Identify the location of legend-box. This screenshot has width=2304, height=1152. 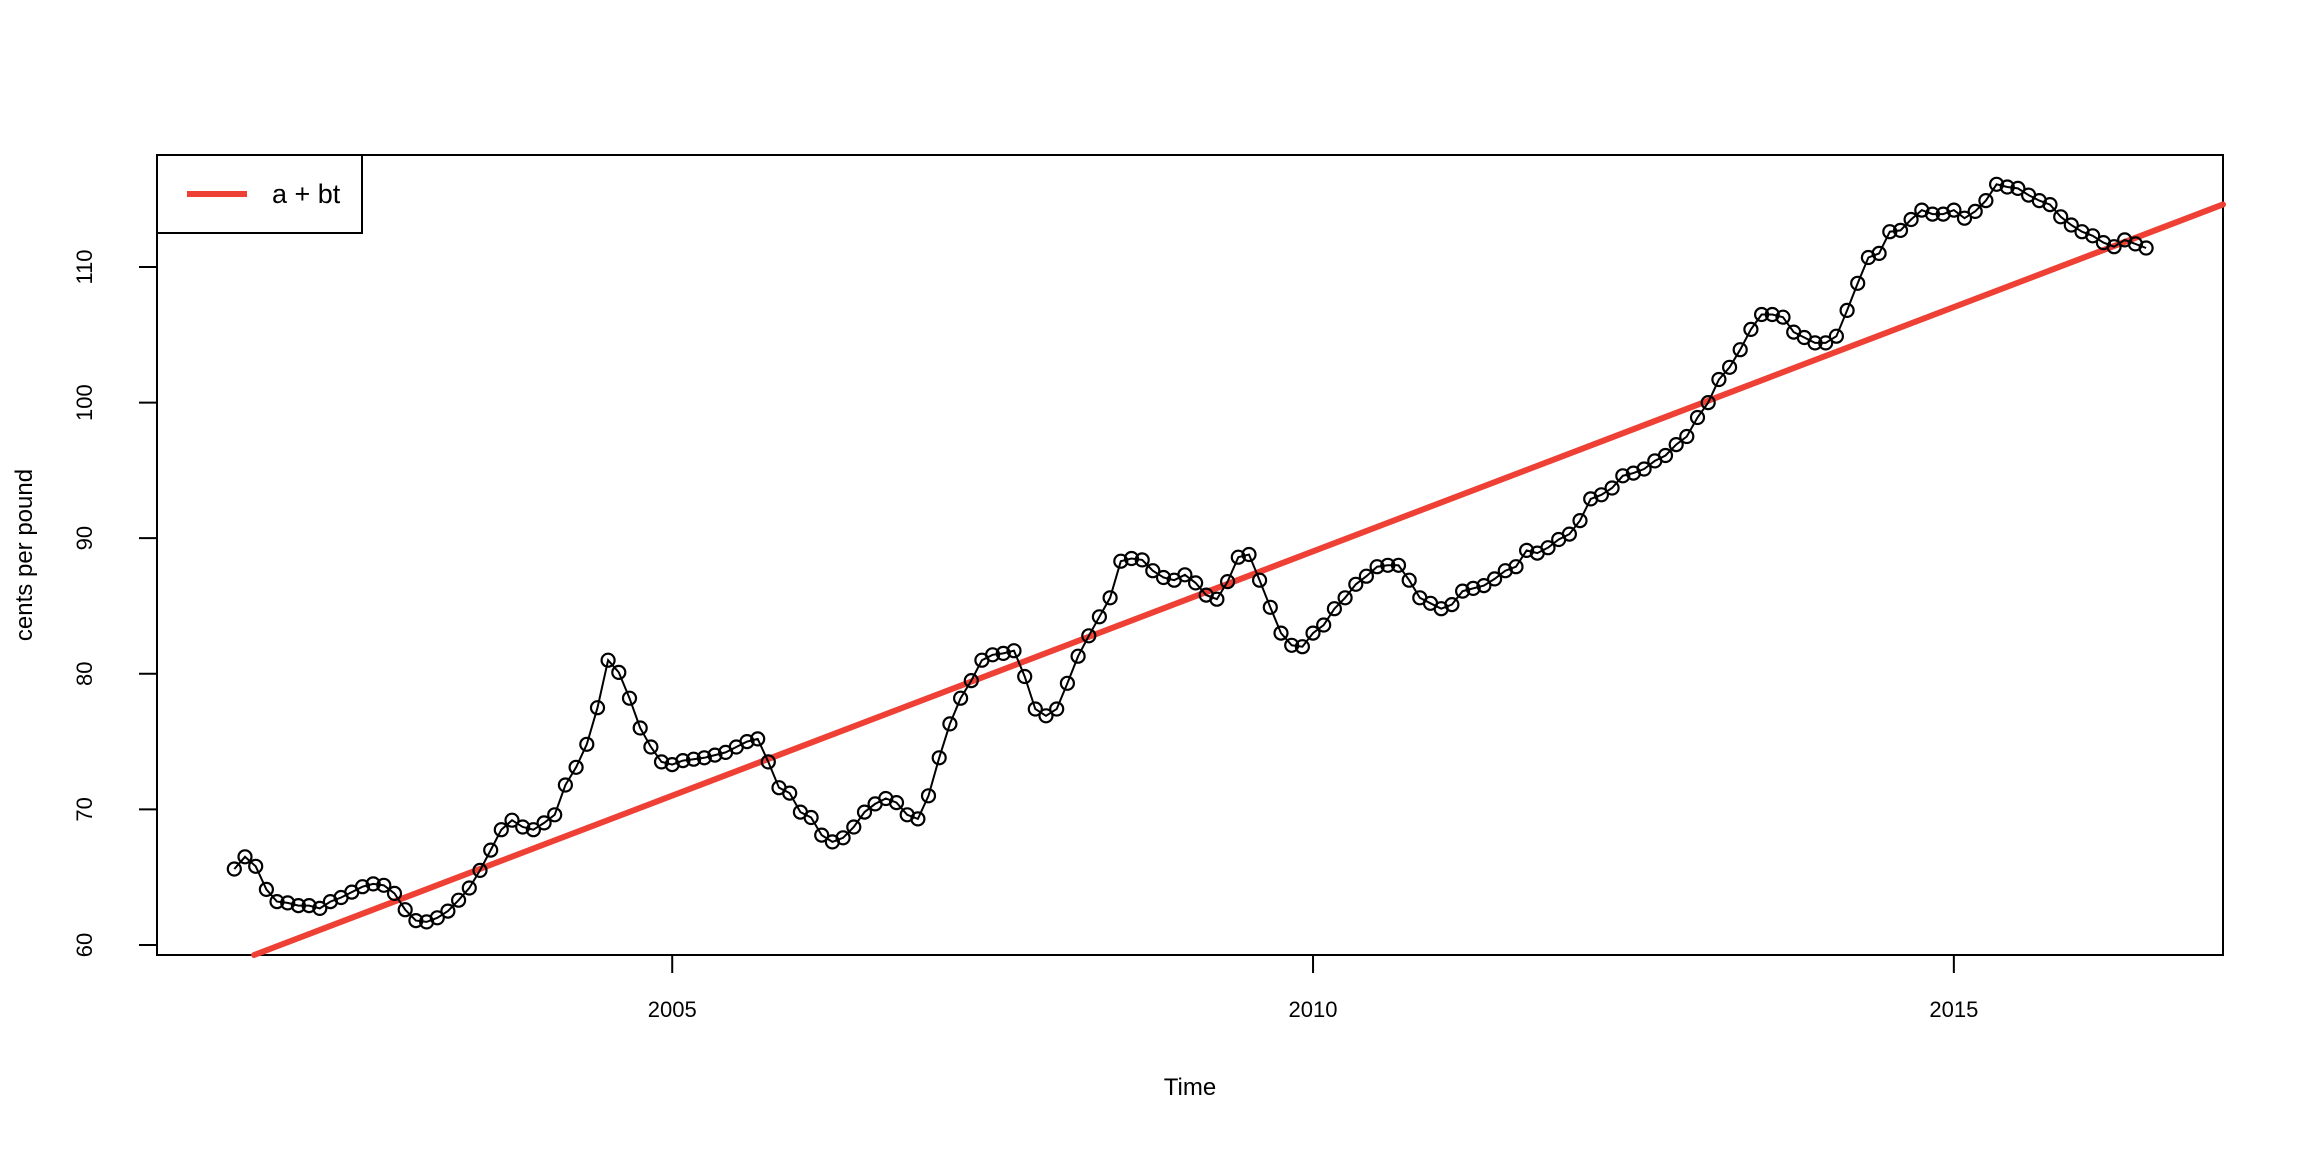
(259, 194).